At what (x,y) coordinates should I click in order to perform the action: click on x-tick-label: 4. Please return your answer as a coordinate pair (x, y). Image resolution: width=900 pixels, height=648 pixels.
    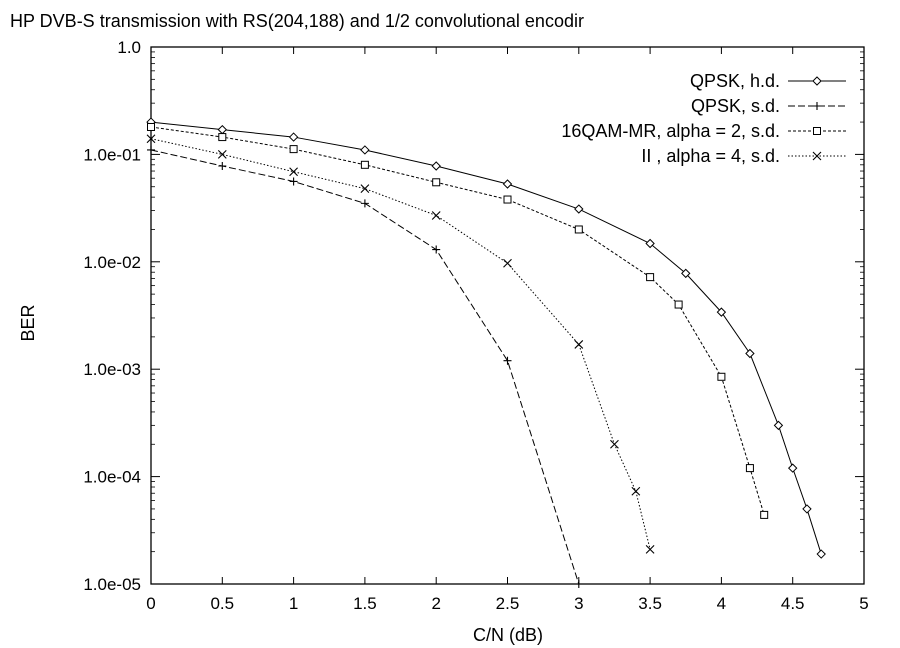
    Looking at the image, I should click on (721, 603).